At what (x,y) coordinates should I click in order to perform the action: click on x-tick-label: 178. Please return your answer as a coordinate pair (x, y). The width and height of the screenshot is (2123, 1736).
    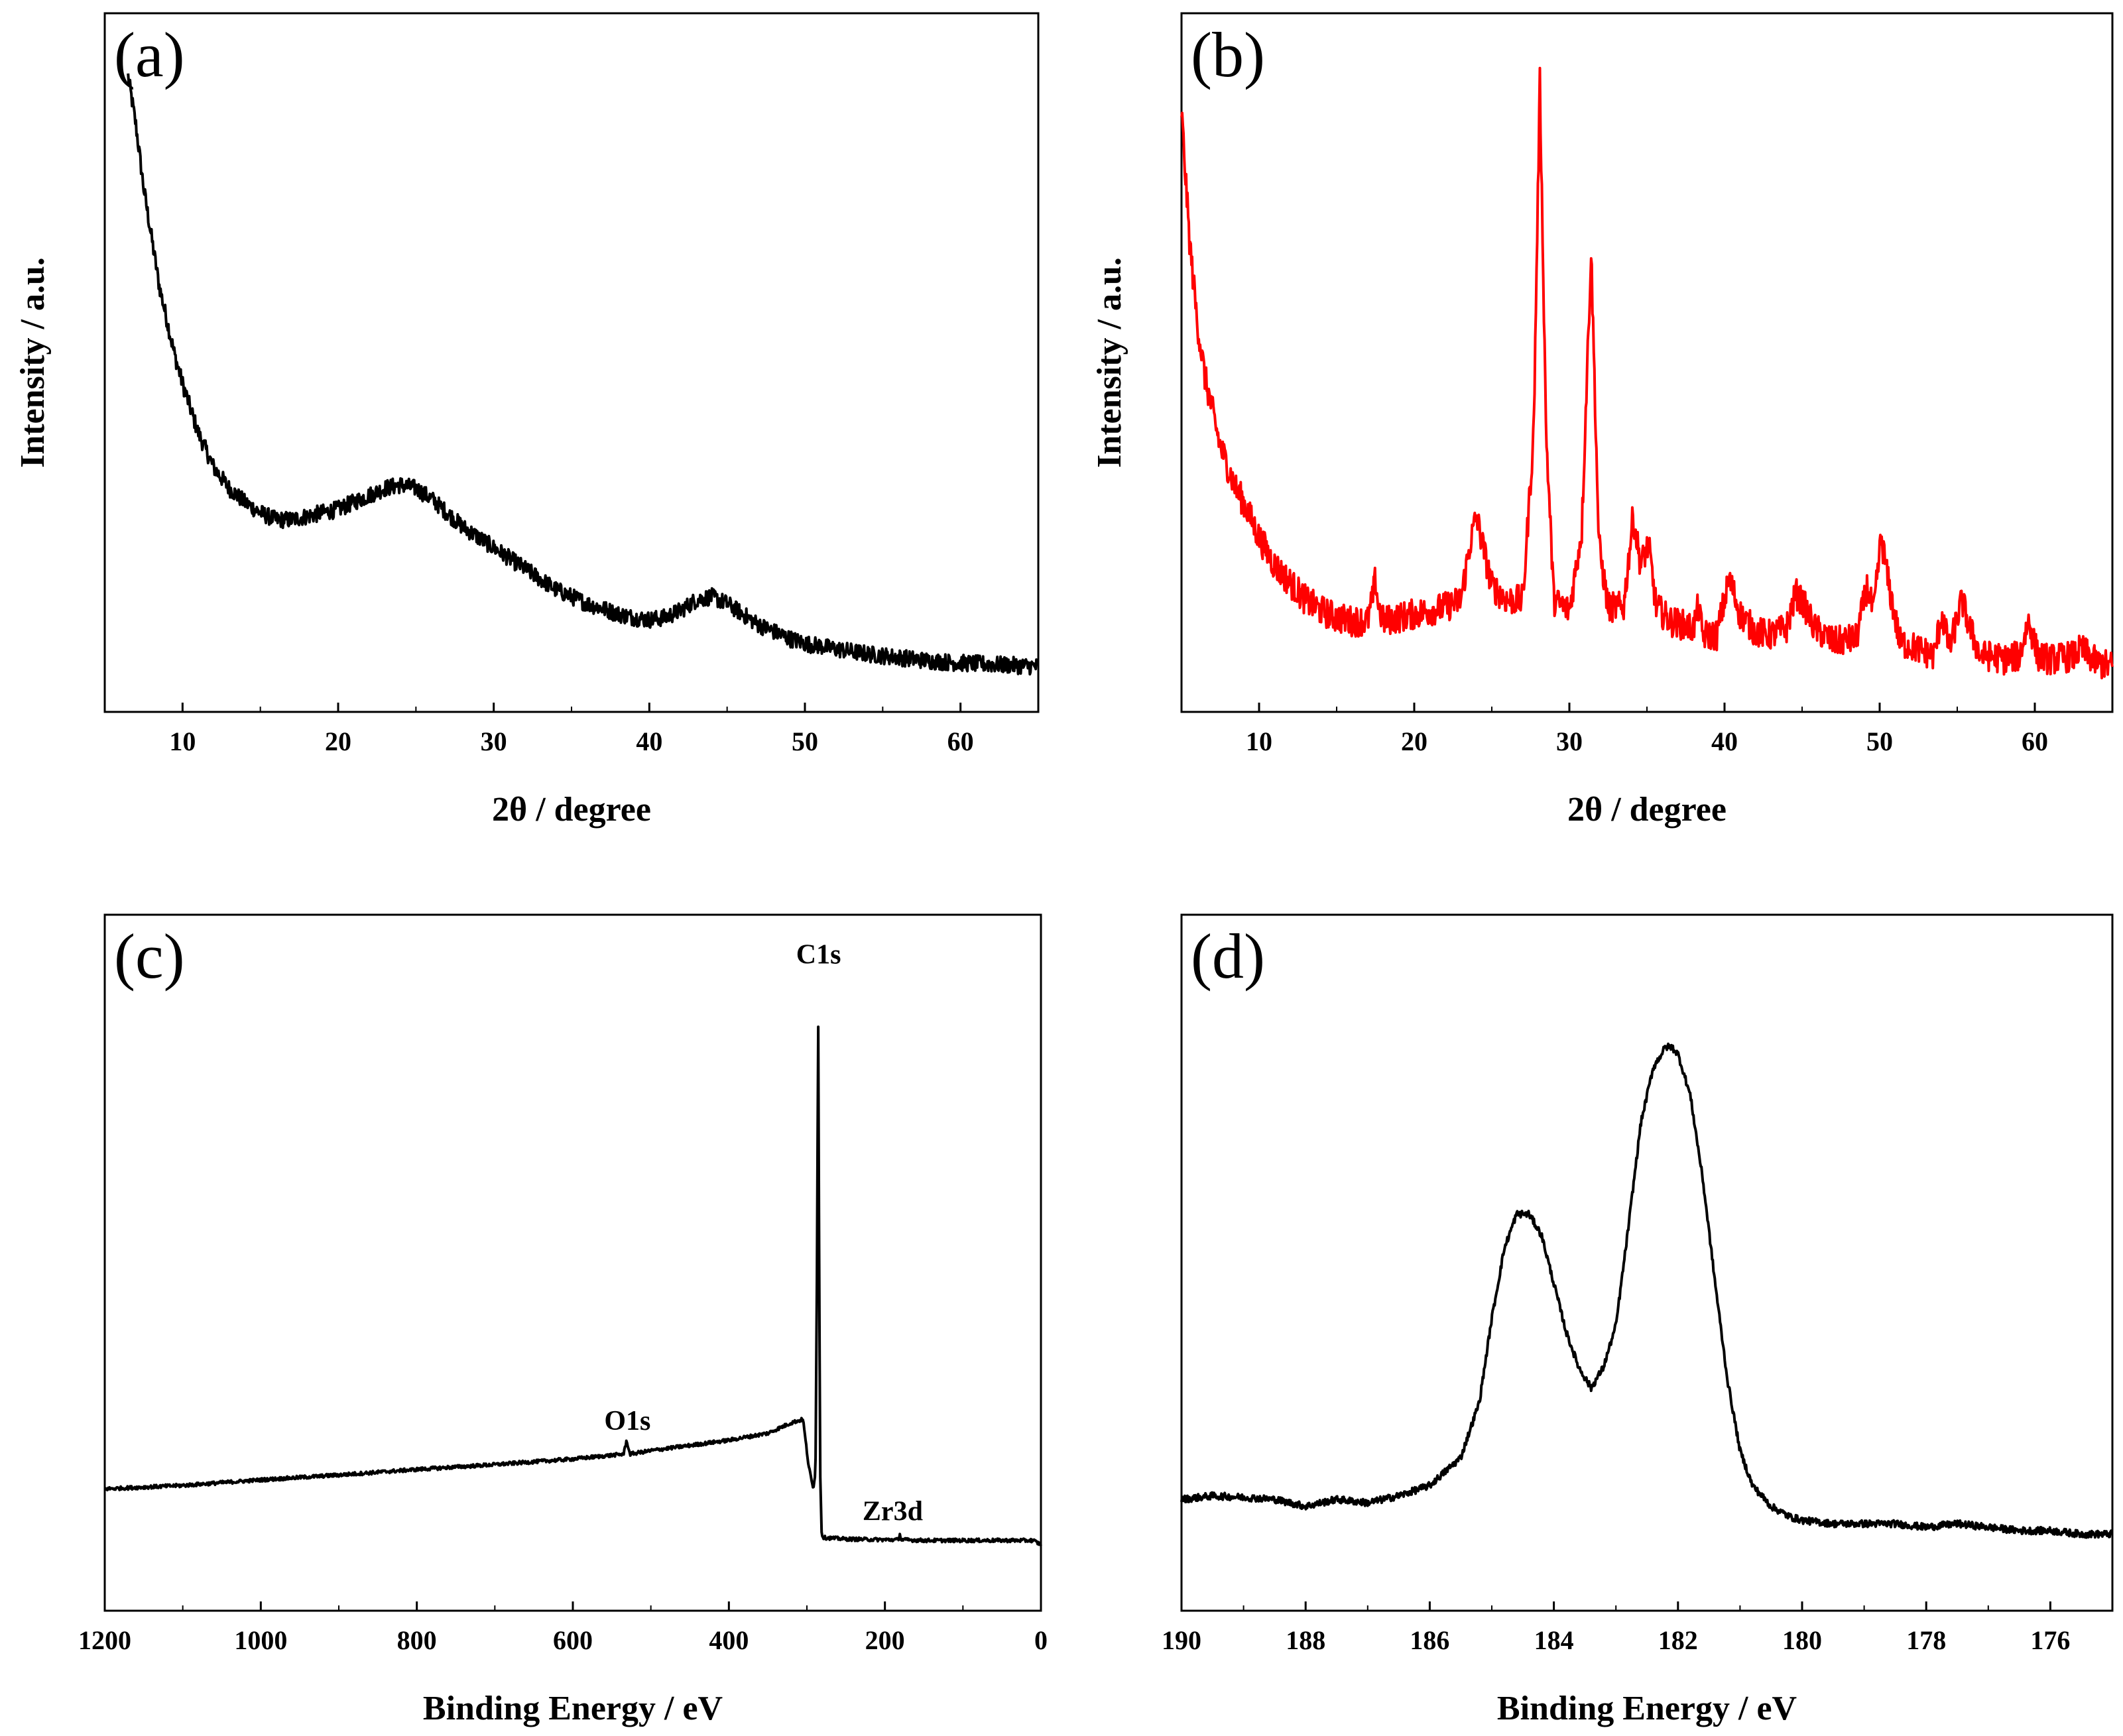
    Looking at the image, I should click on (1926, 1640).